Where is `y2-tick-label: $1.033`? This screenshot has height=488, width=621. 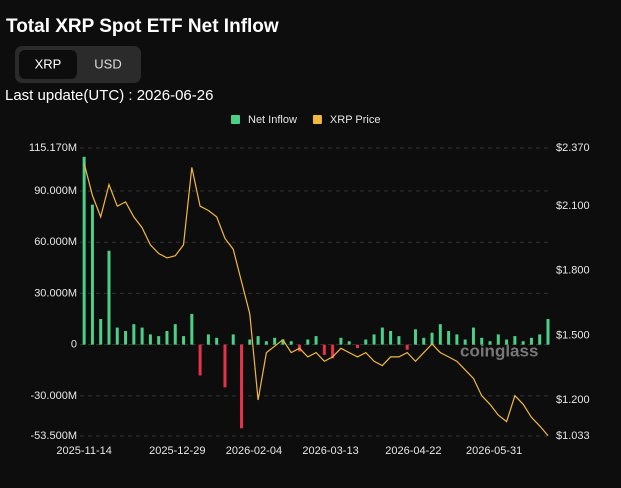 y2-tick-label: $1.033 is located at coordinates (573, 436).